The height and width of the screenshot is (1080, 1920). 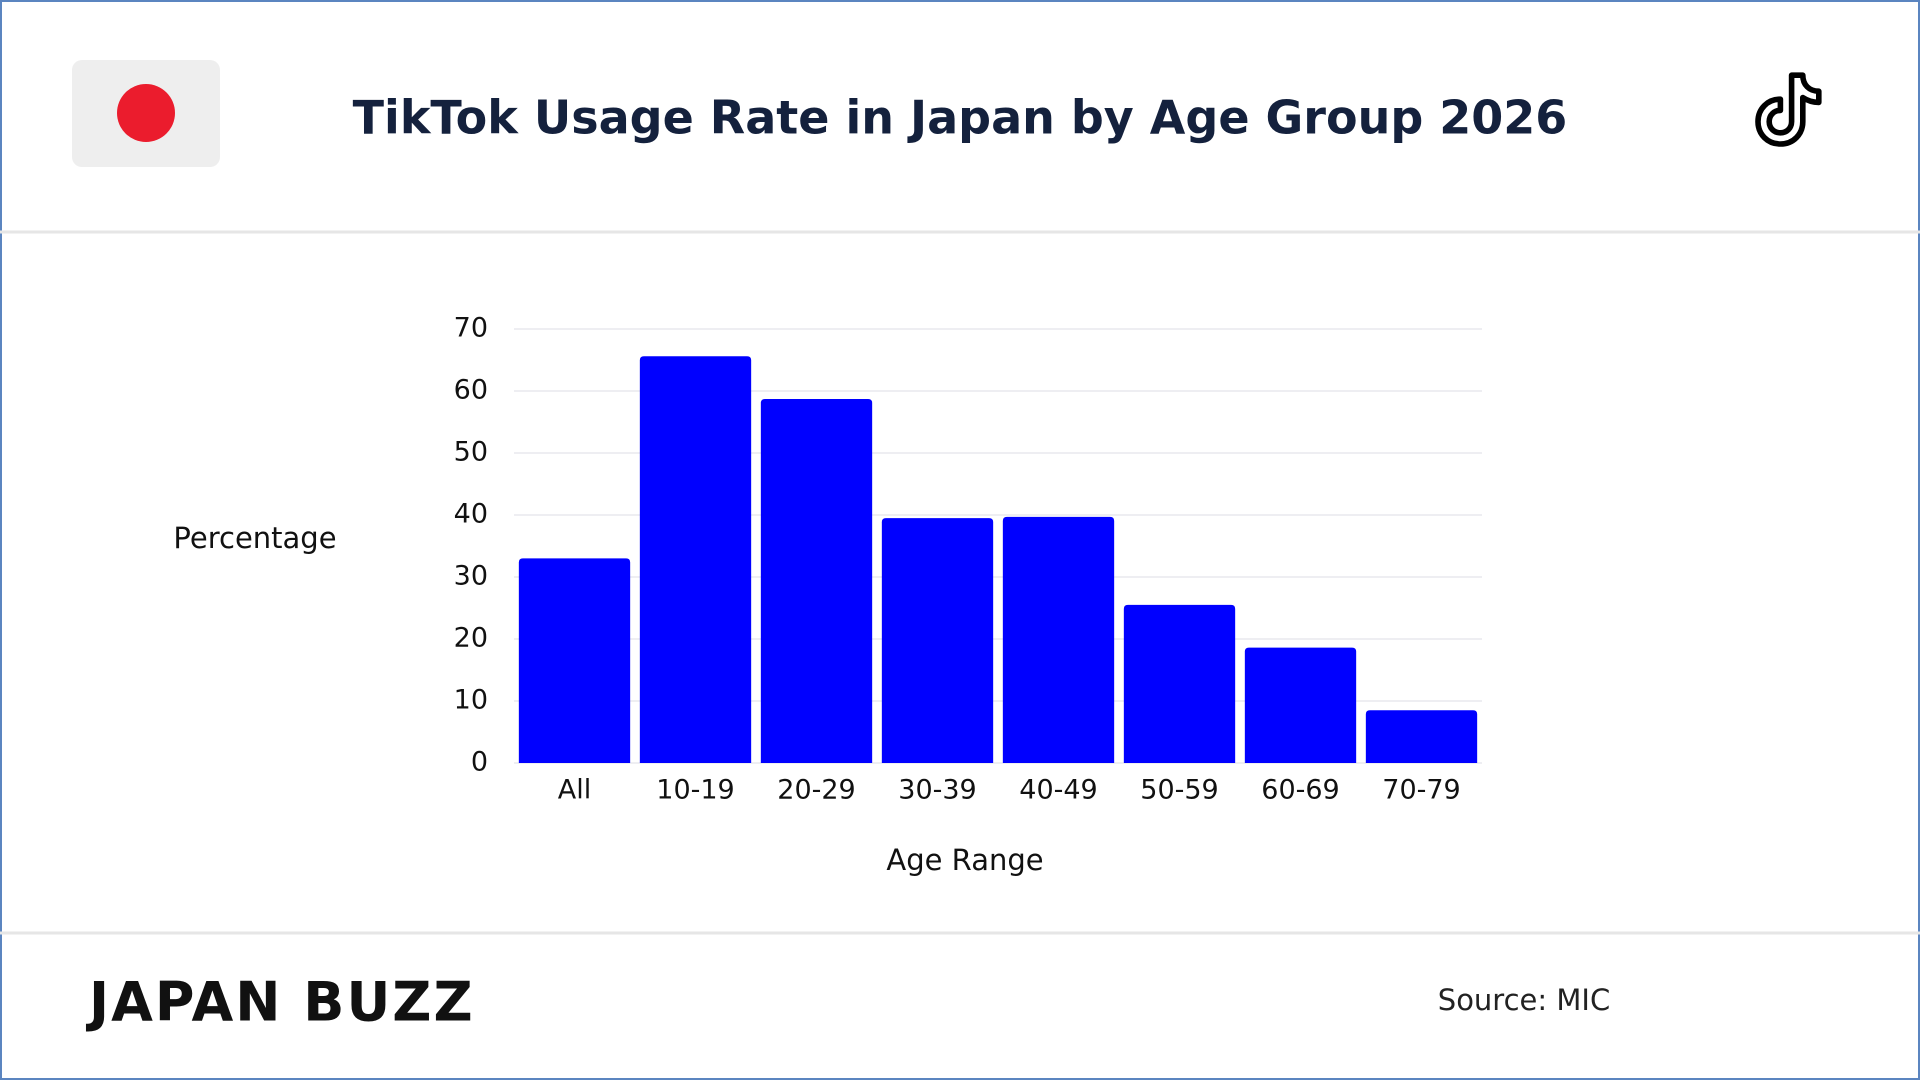 I want to click on y-tick-label: 50, so click(x=471, y=452).